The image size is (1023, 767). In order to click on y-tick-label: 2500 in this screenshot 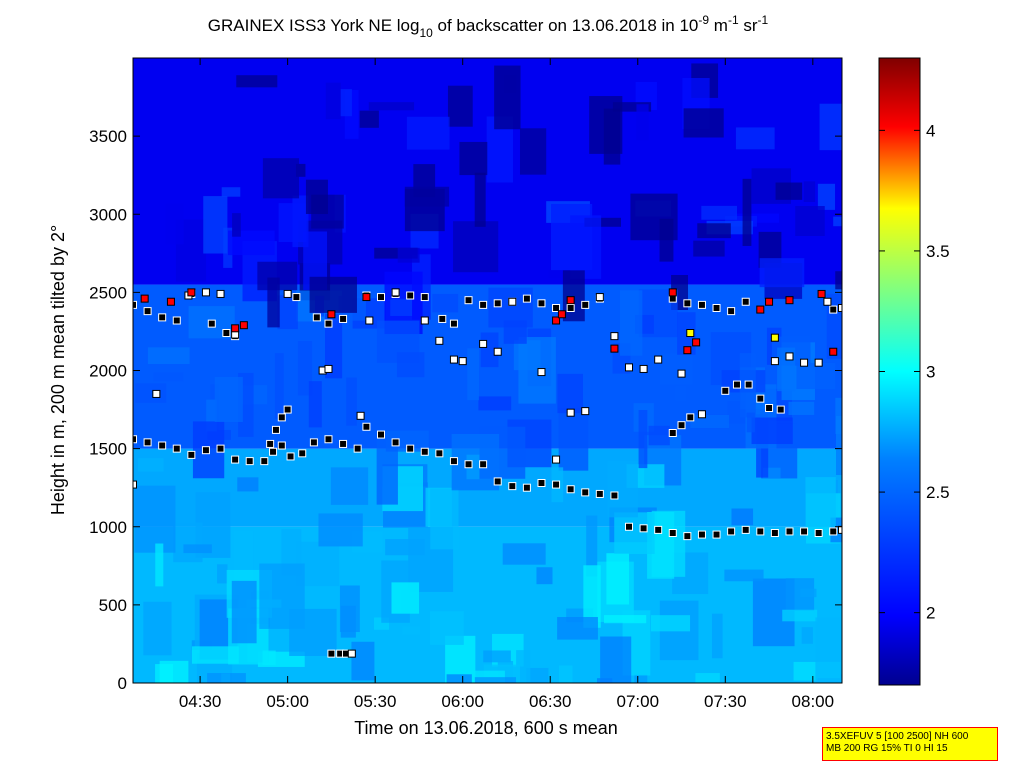, I will do `click(108, 292)`.